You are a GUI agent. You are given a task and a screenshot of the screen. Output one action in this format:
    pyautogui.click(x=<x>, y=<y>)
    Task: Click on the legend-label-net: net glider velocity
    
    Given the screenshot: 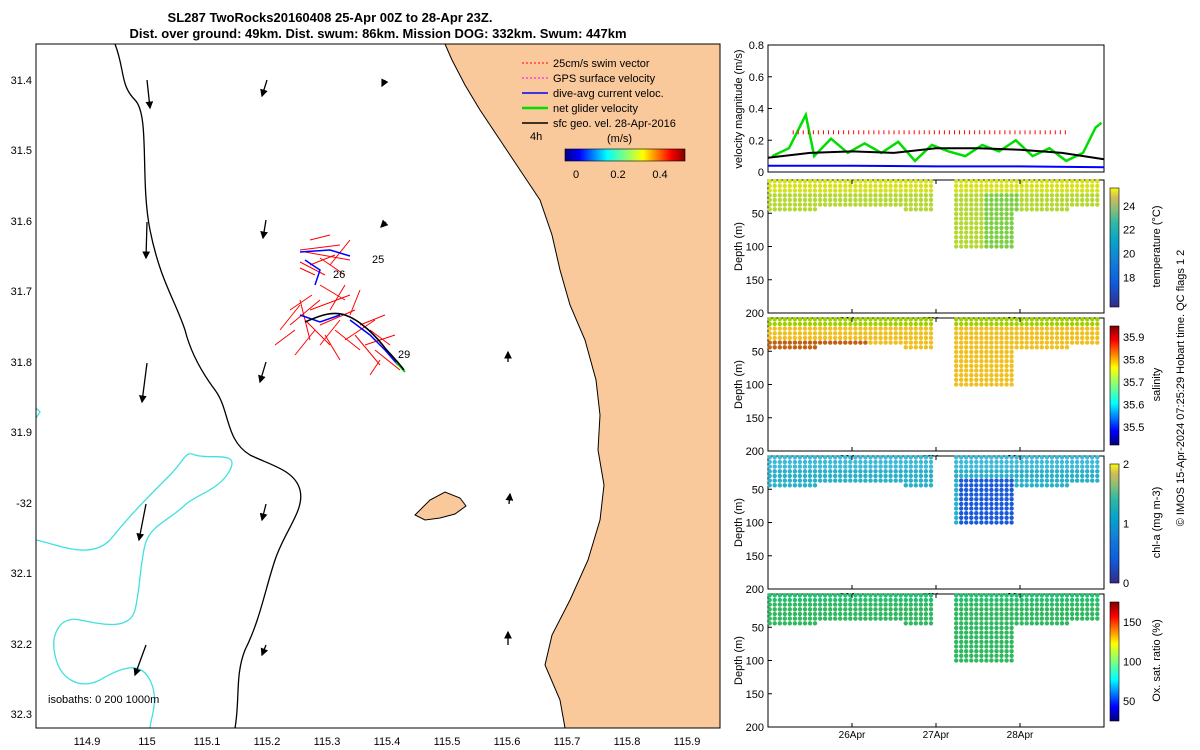 What is the action you would take?
    pyautogui.click(x=595, y=109)
    